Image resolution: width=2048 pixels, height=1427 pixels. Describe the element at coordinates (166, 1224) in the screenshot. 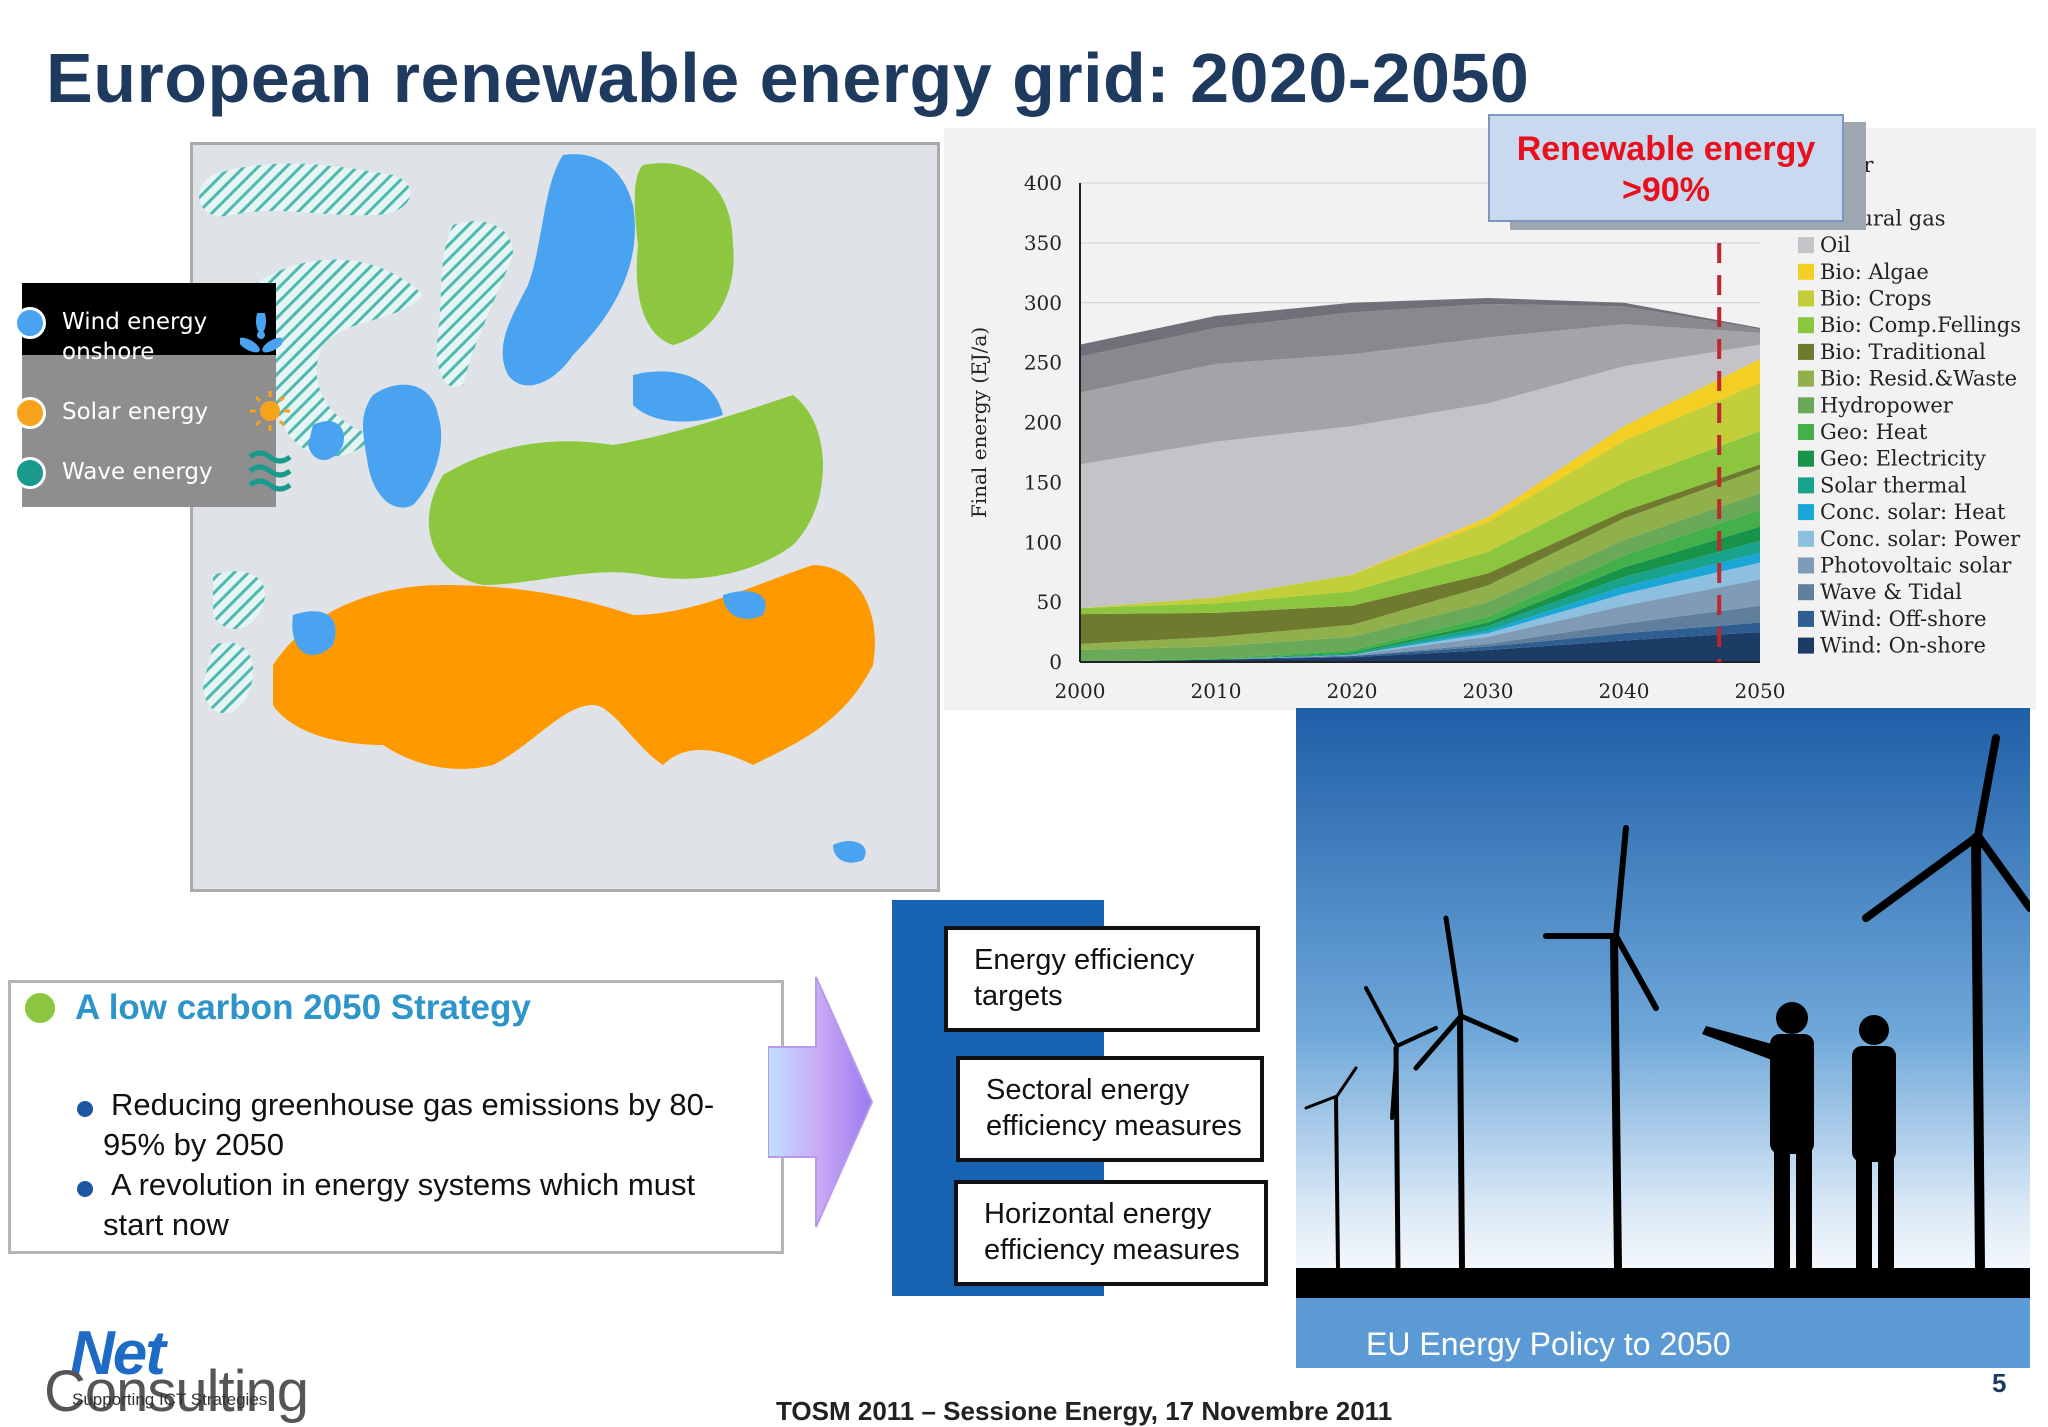

I see `bullet2-line2: start now` at that location.